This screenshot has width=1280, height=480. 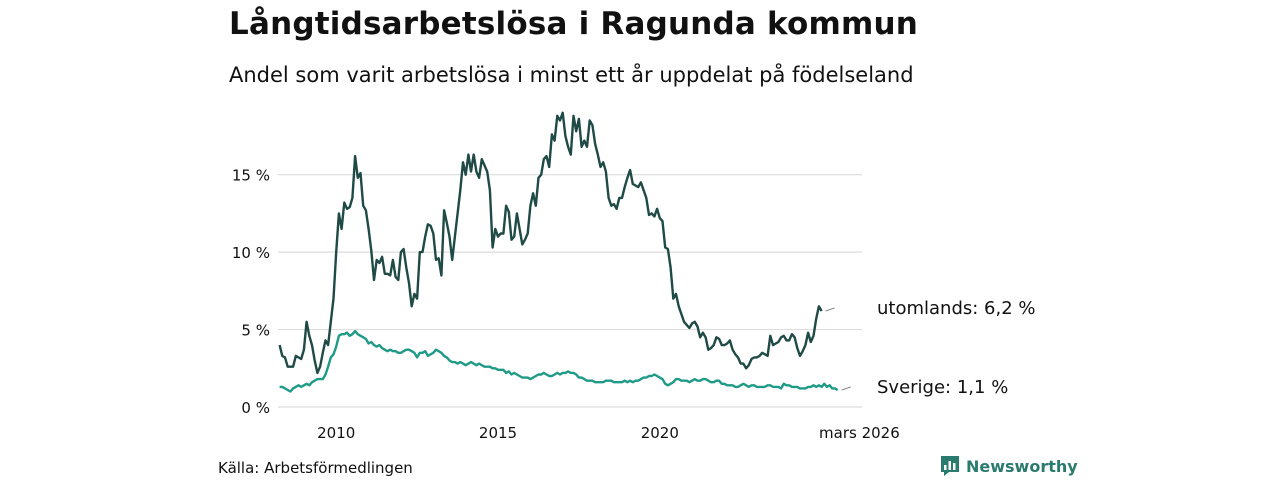 I want to click on y-tick-label: 5 %, so click(x=255, y=331).